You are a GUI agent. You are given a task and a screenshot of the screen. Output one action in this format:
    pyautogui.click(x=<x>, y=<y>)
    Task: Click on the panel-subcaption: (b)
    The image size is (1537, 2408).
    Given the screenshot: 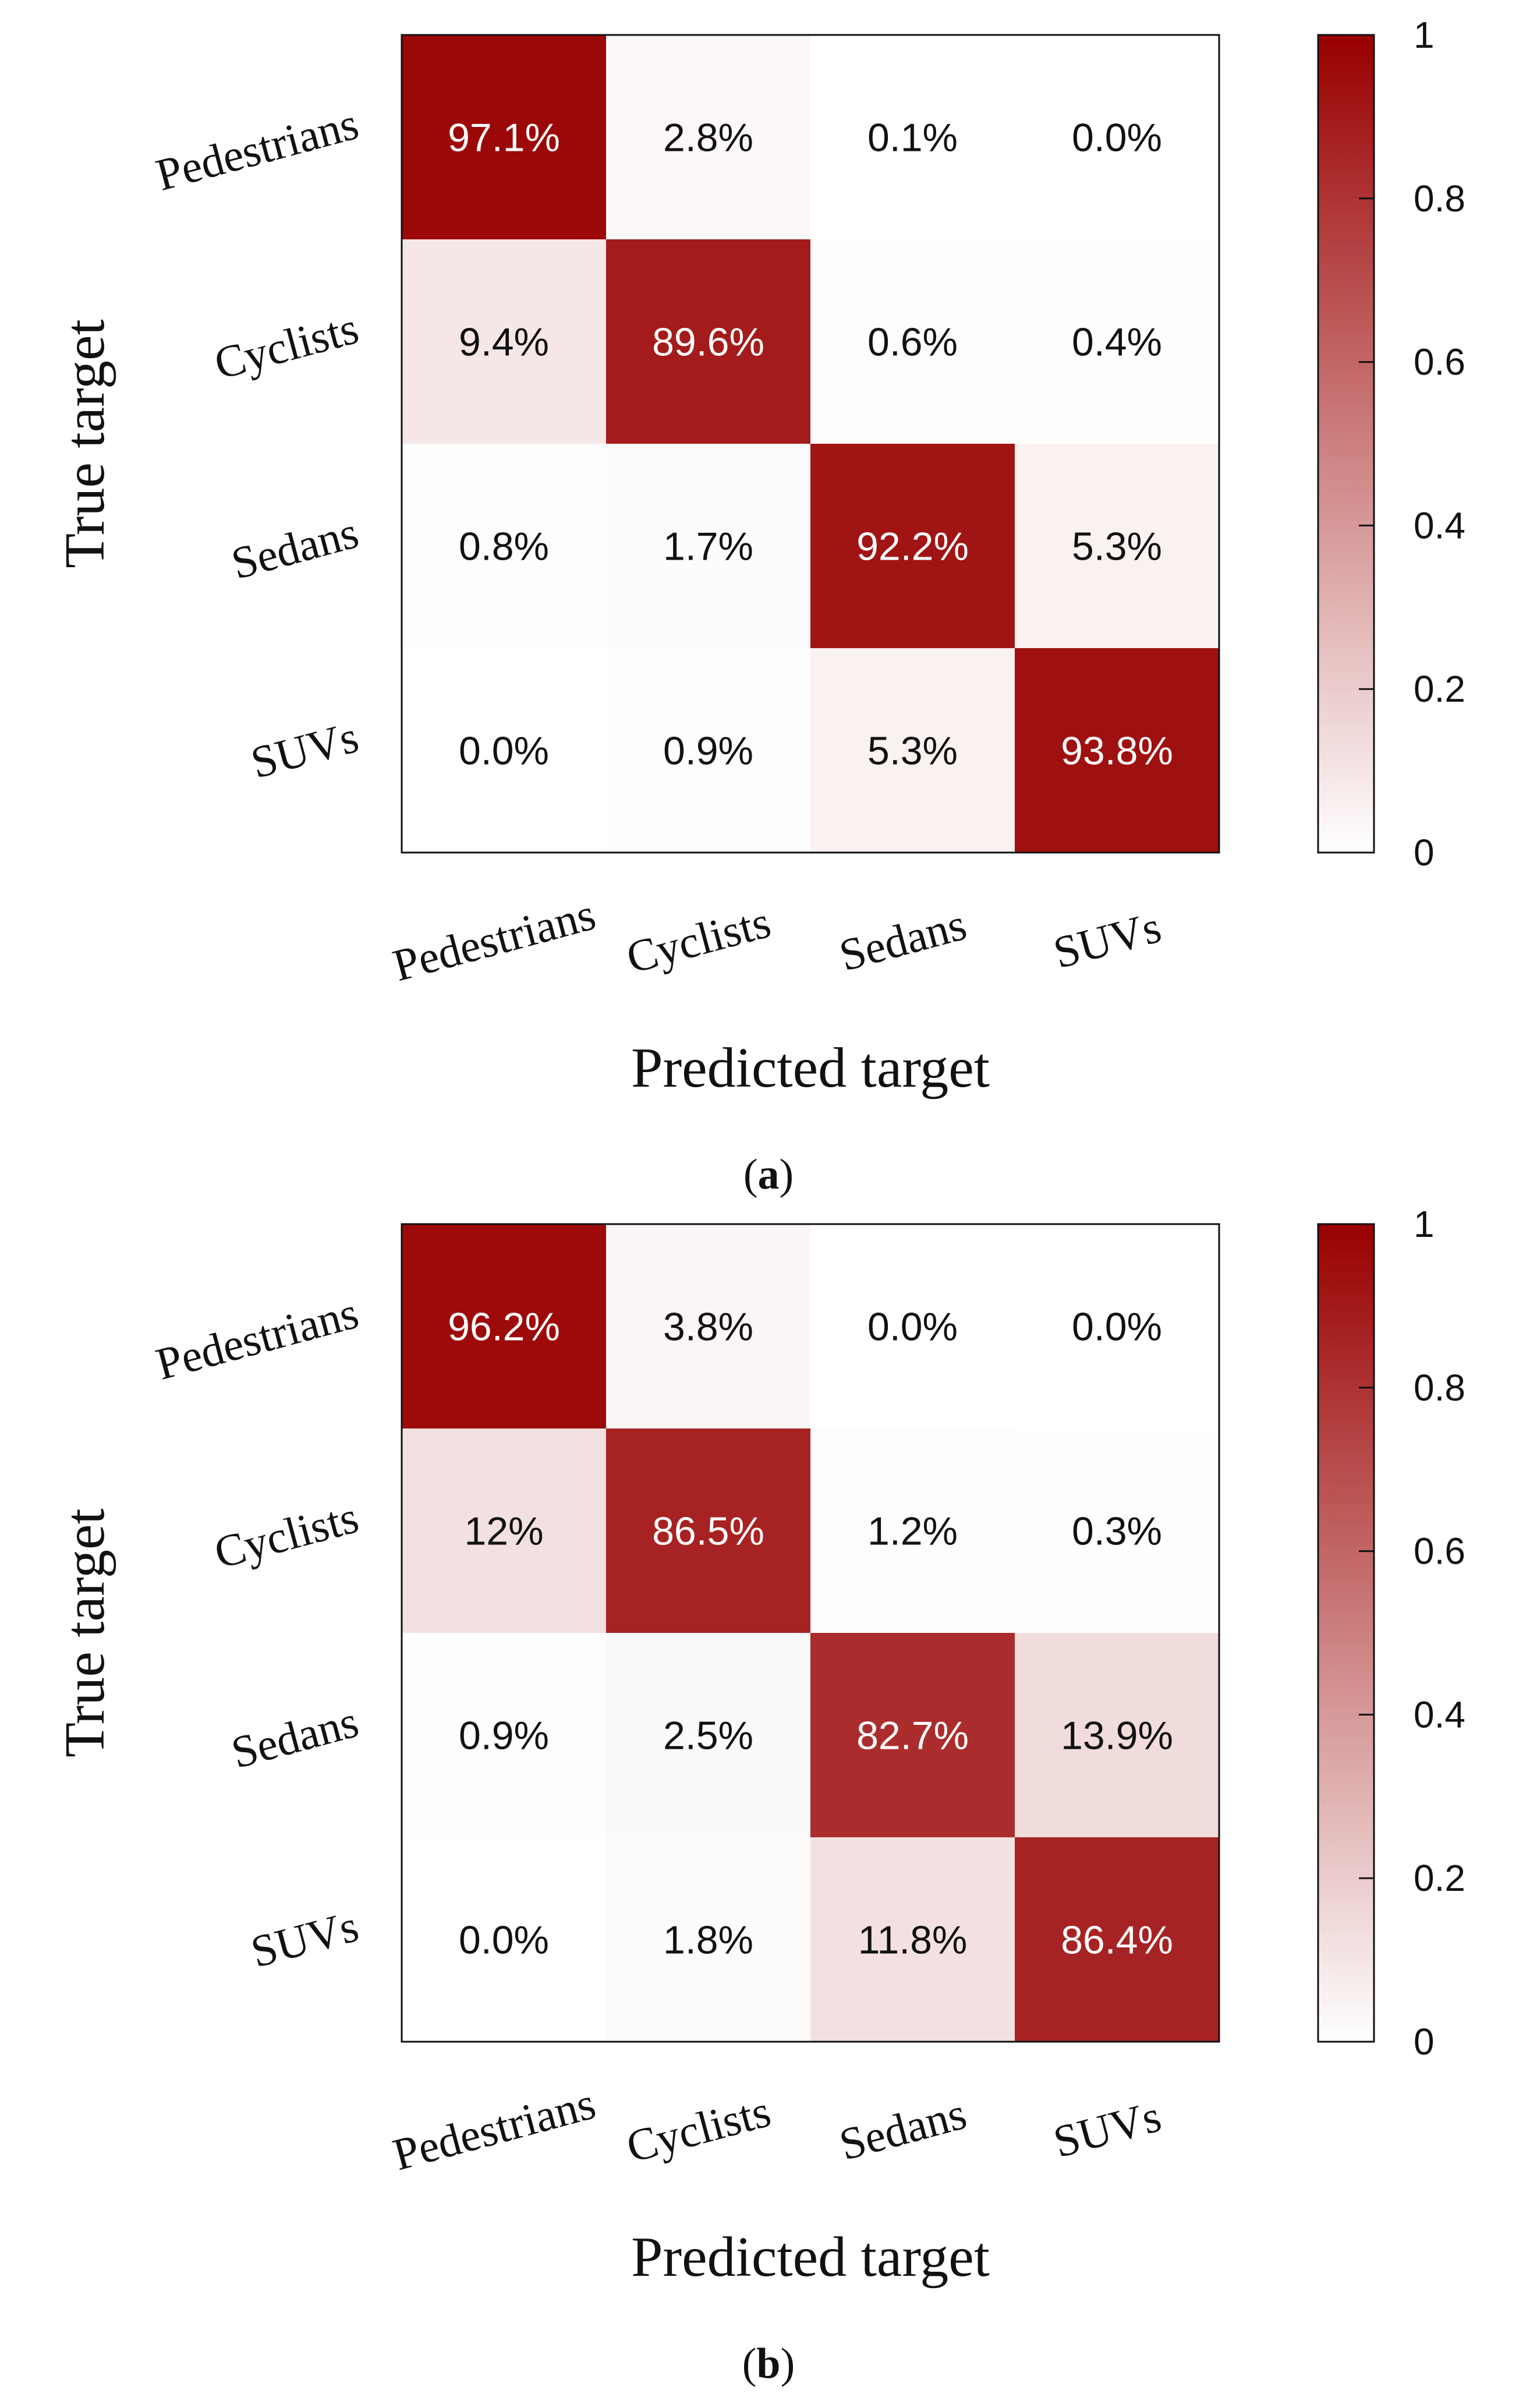 What is the action you would take?
    pyautogui.click(x=768, y=2364)
    